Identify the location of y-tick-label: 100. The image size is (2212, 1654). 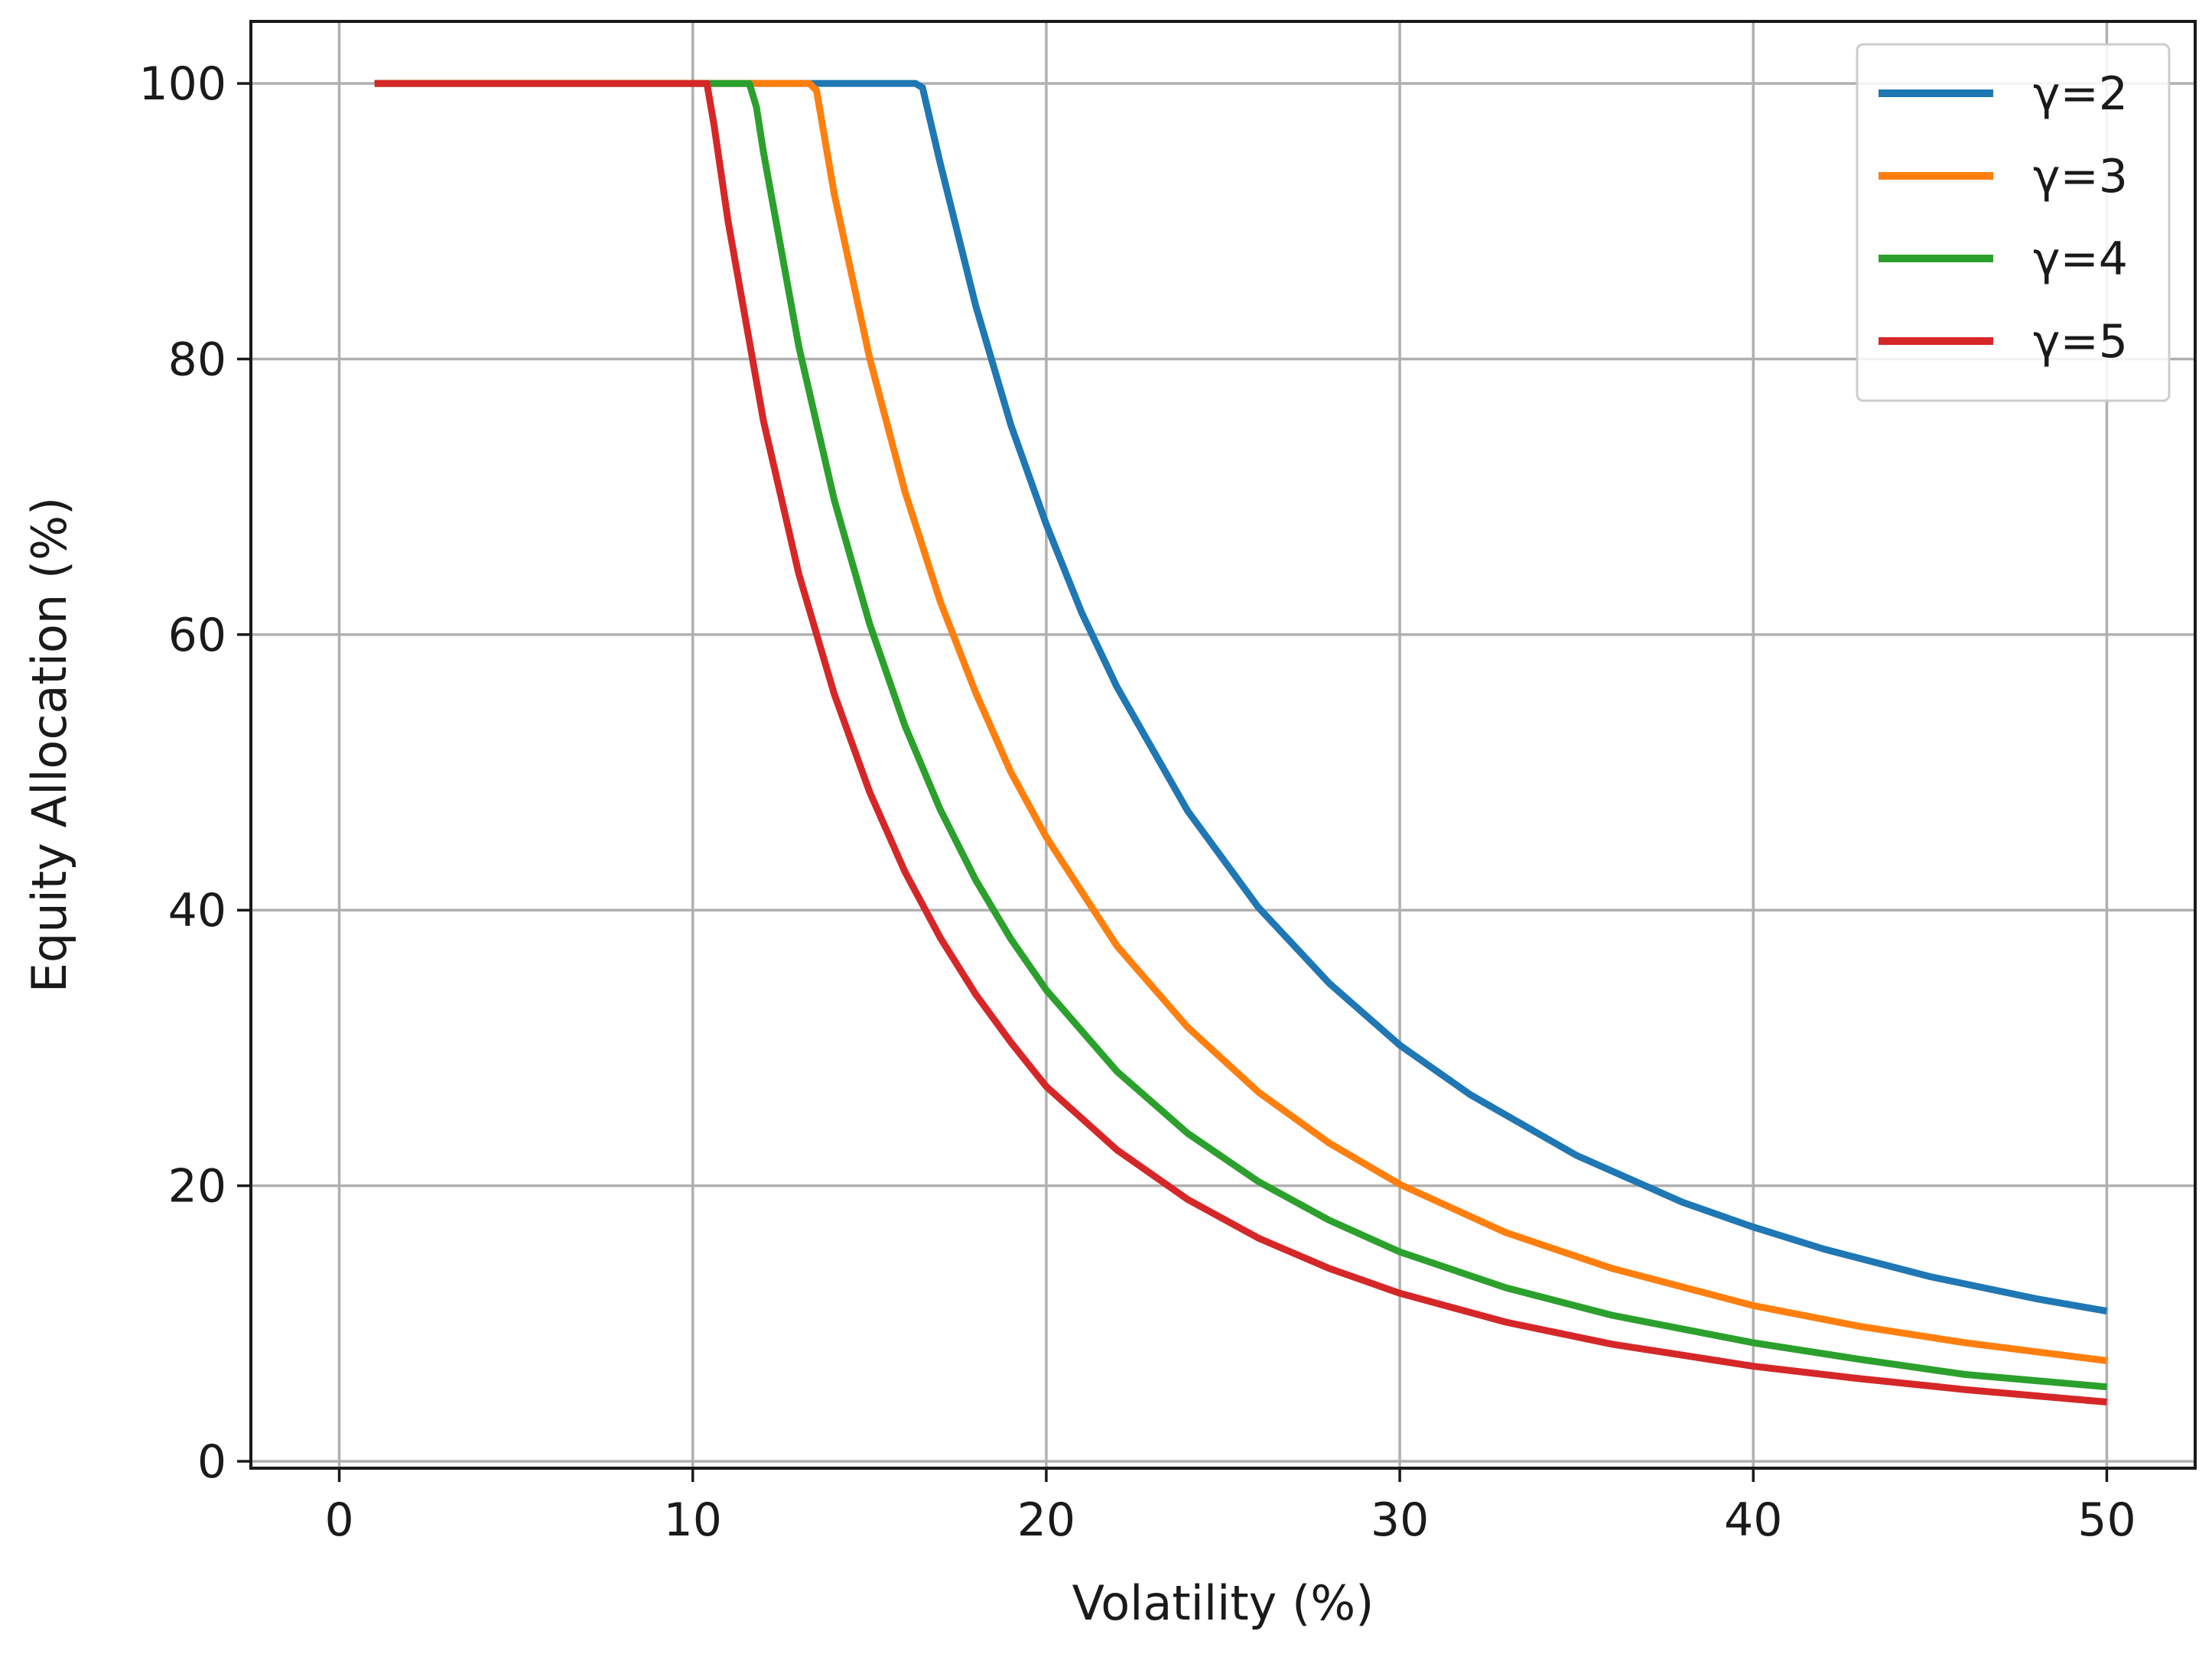
(182, 84).